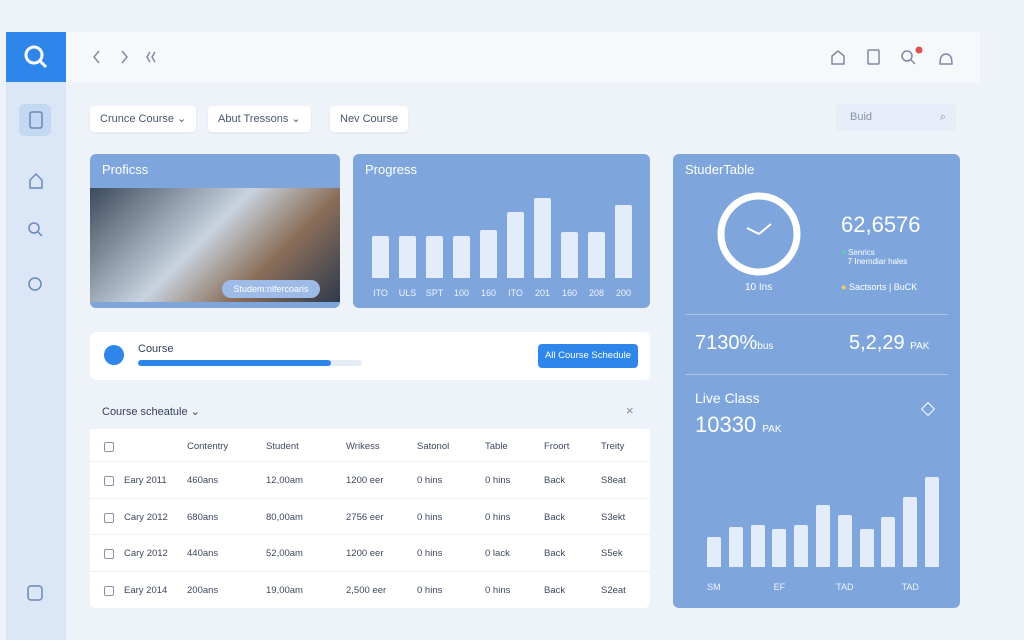 Image resolution: width=1024 pixels, height=640 pixels. I want to click on stat: 7130%bus, so click(734, 343).